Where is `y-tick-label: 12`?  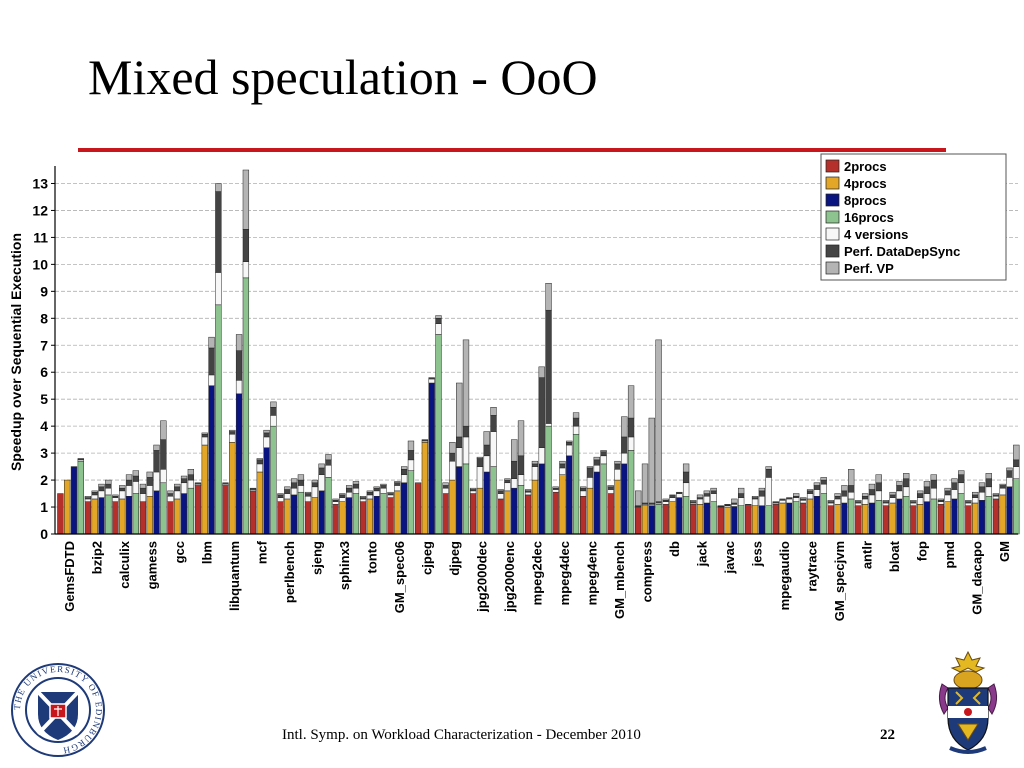 y-tick-label: 12 is located at coordinates (40, 210).